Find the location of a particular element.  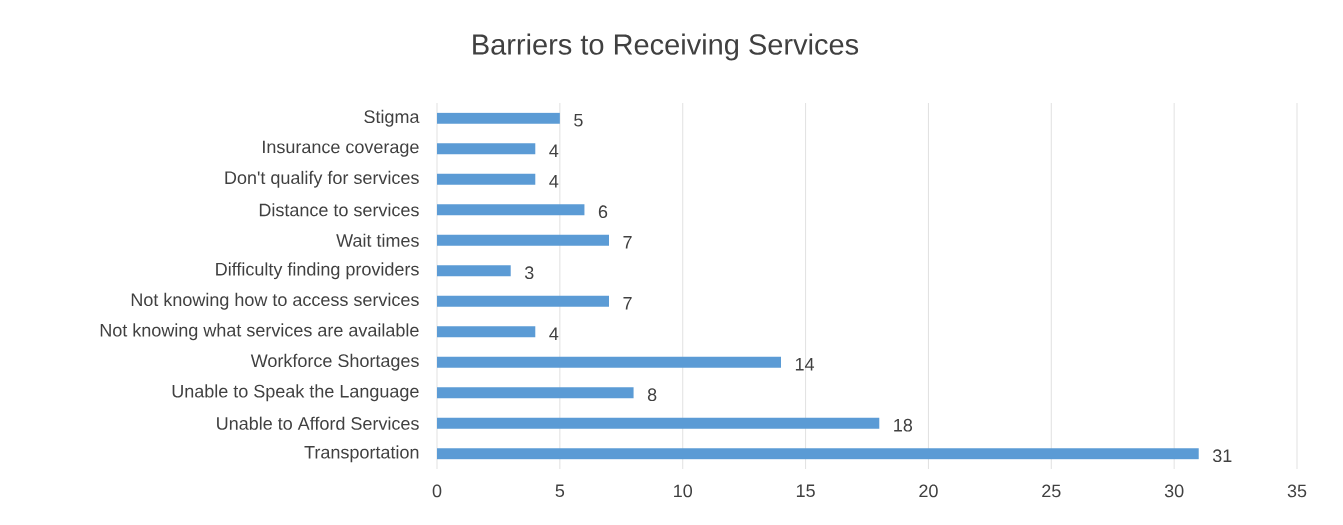

data-label: 3 is located at coordinates (529, 273).